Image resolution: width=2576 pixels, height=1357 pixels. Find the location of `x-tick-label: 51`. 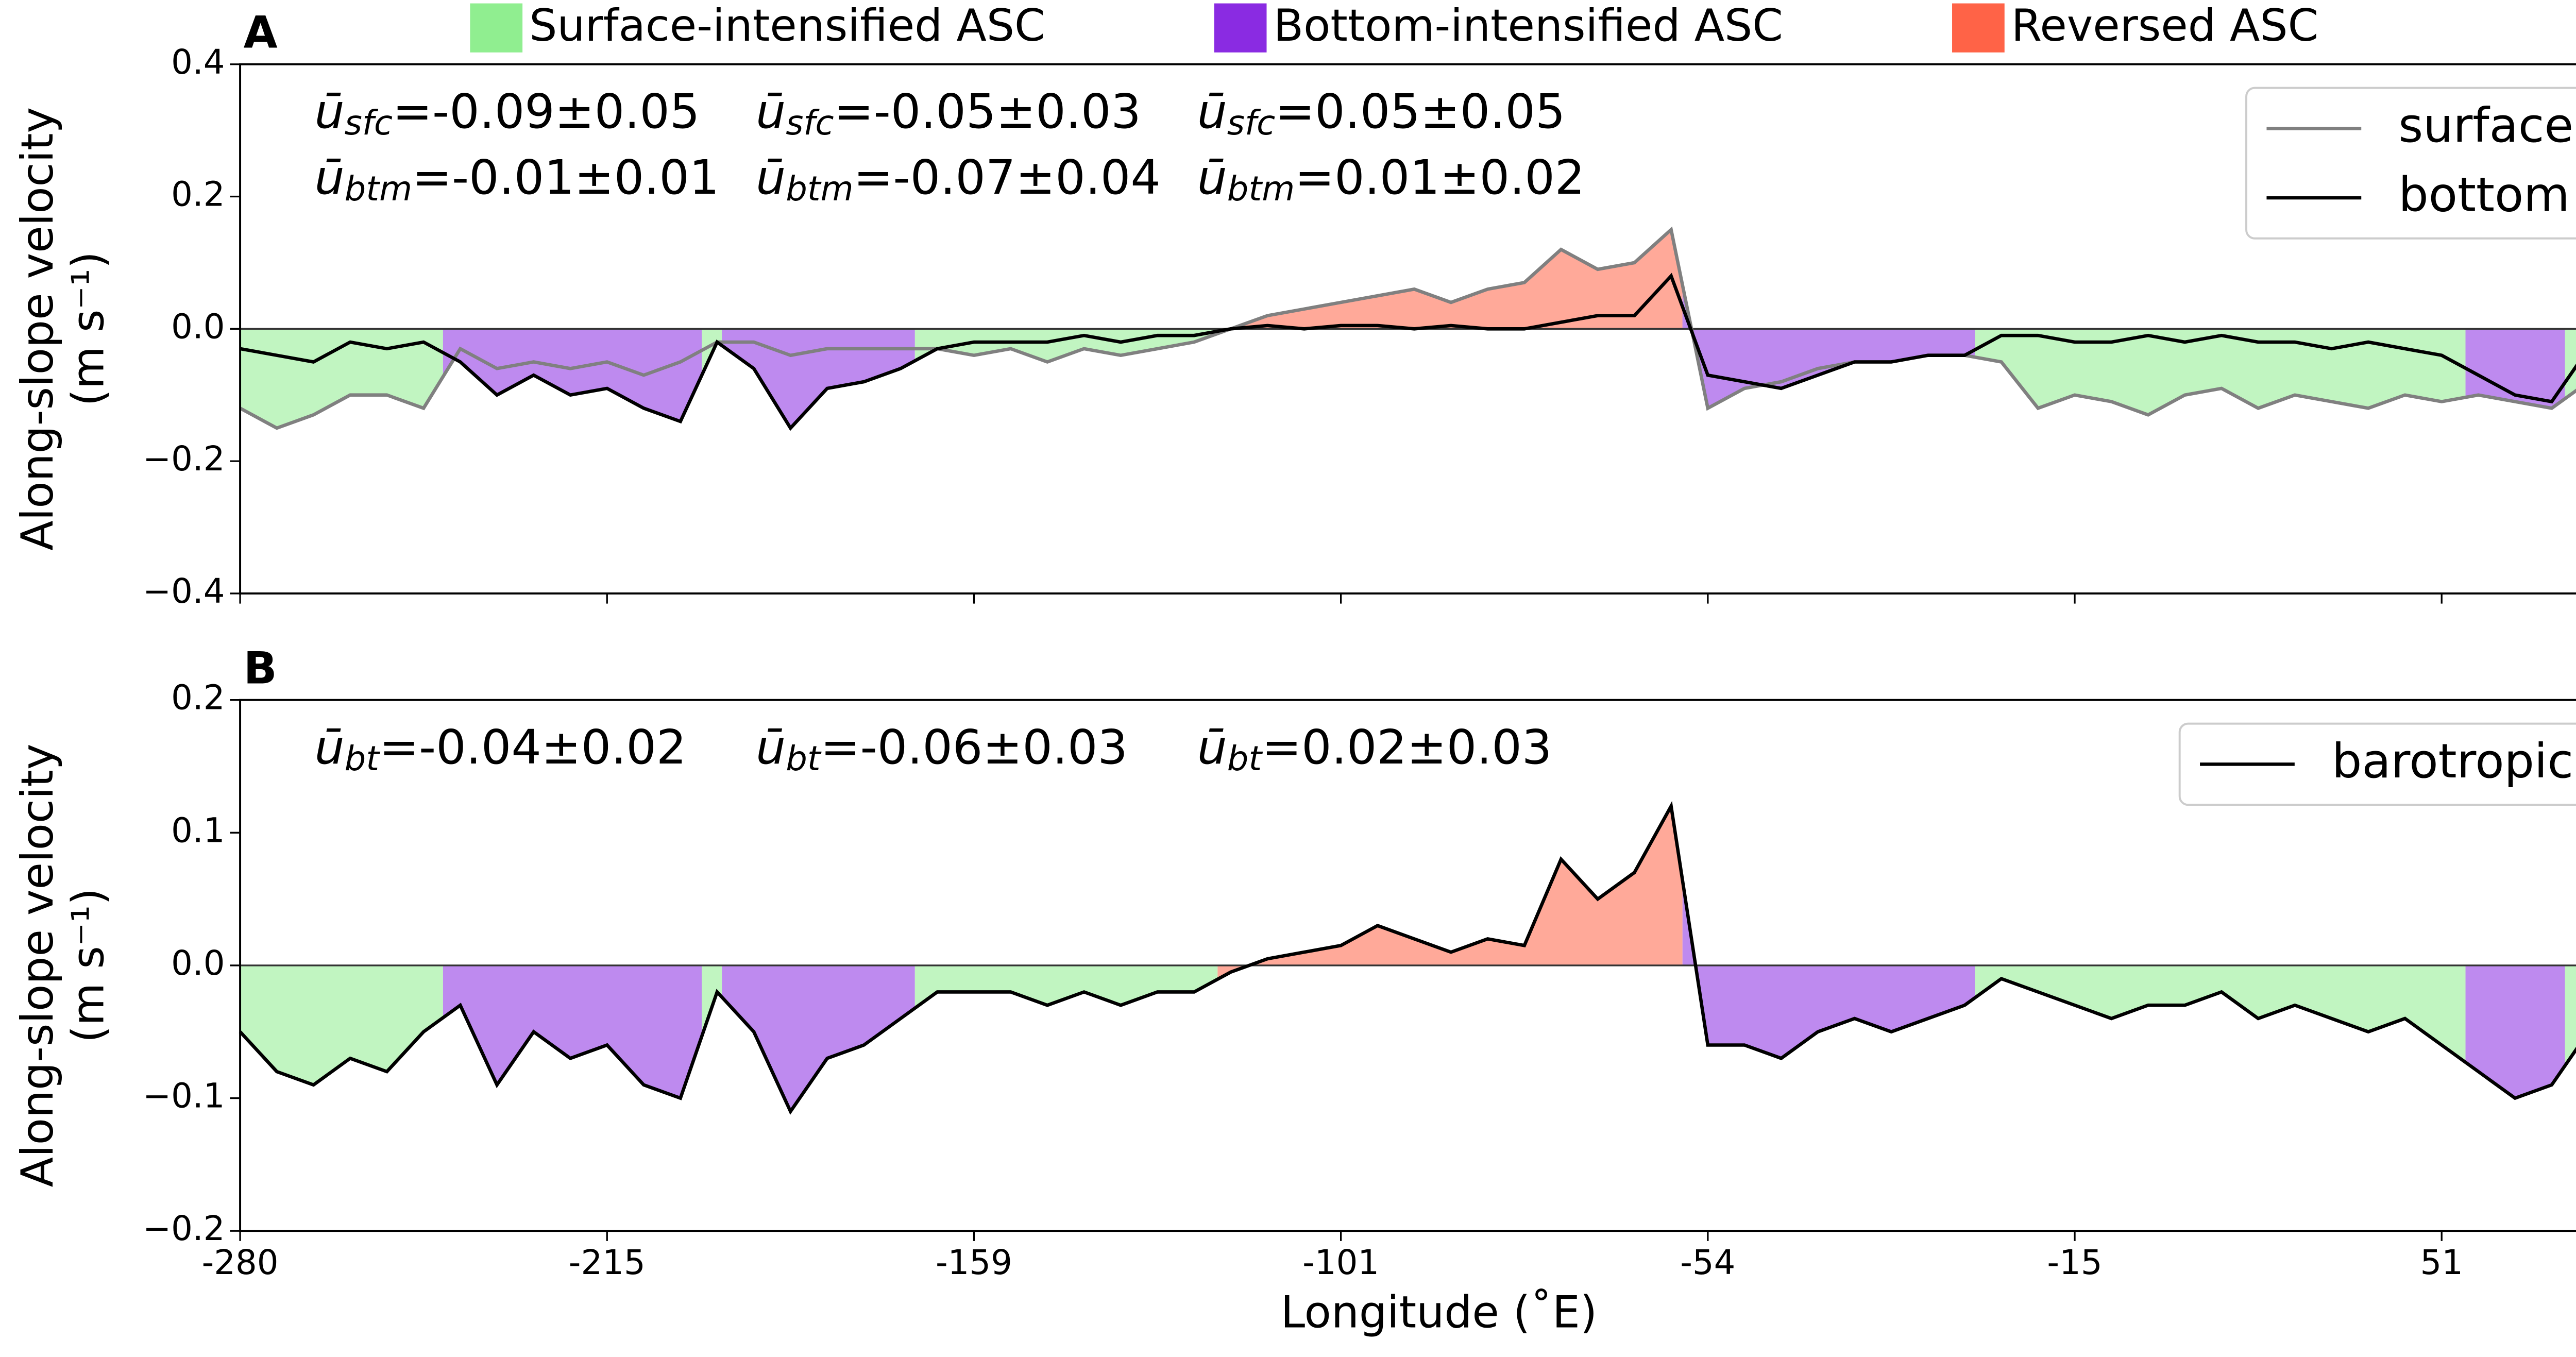

x-tick-label: 51 is located at coordinates (2441, 1262).